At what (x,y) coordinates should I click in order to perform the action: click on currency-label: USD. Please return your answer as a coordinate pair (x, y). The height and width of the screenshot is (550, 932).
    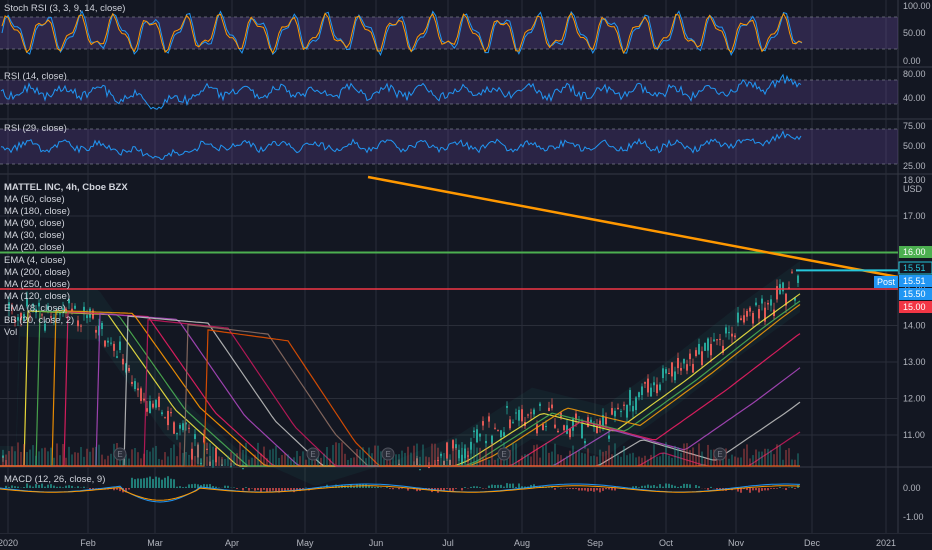
    Looking at the image, I should click on (913, 189).